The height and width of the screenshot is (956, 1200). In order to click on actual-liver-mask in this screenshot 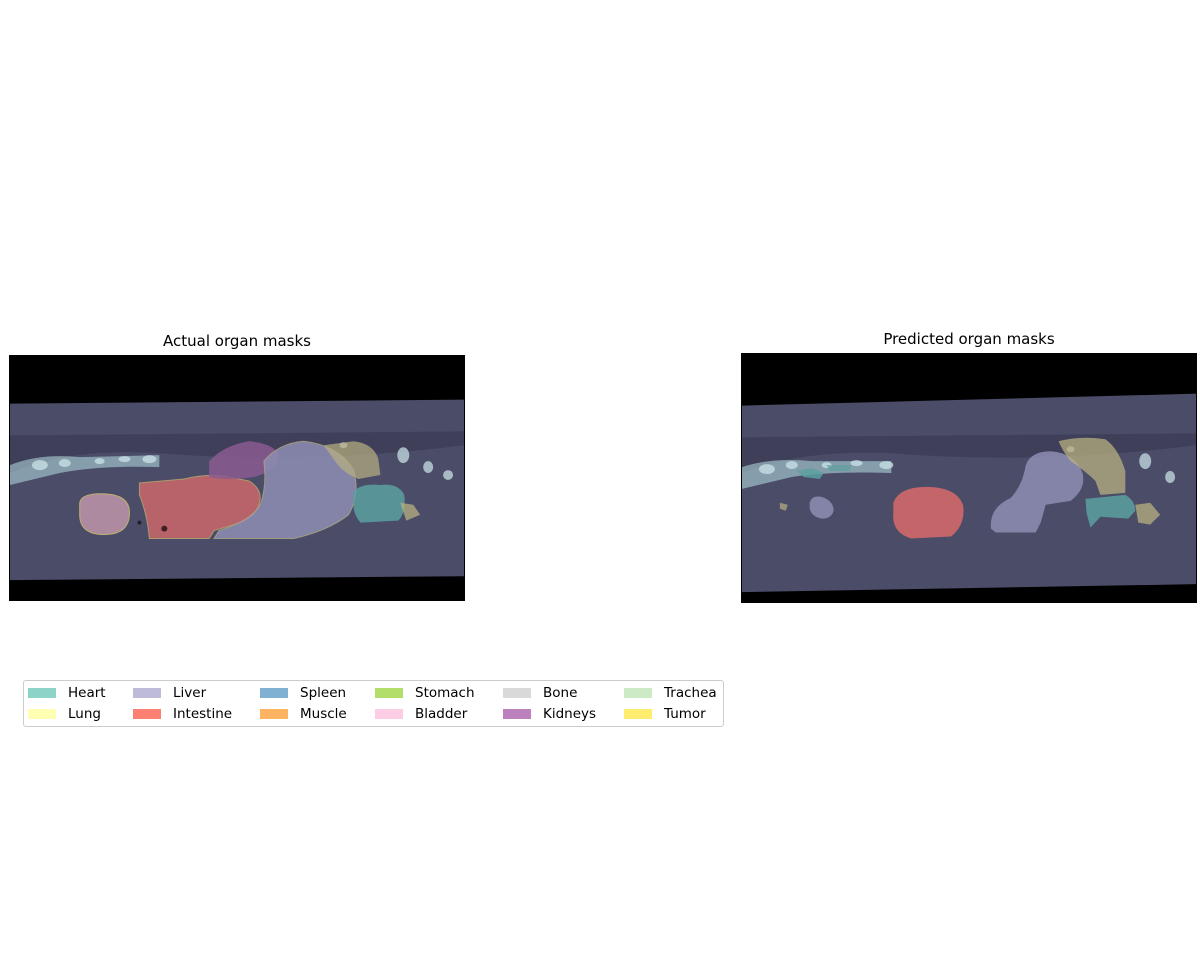, I will do `click(285, 489)`.